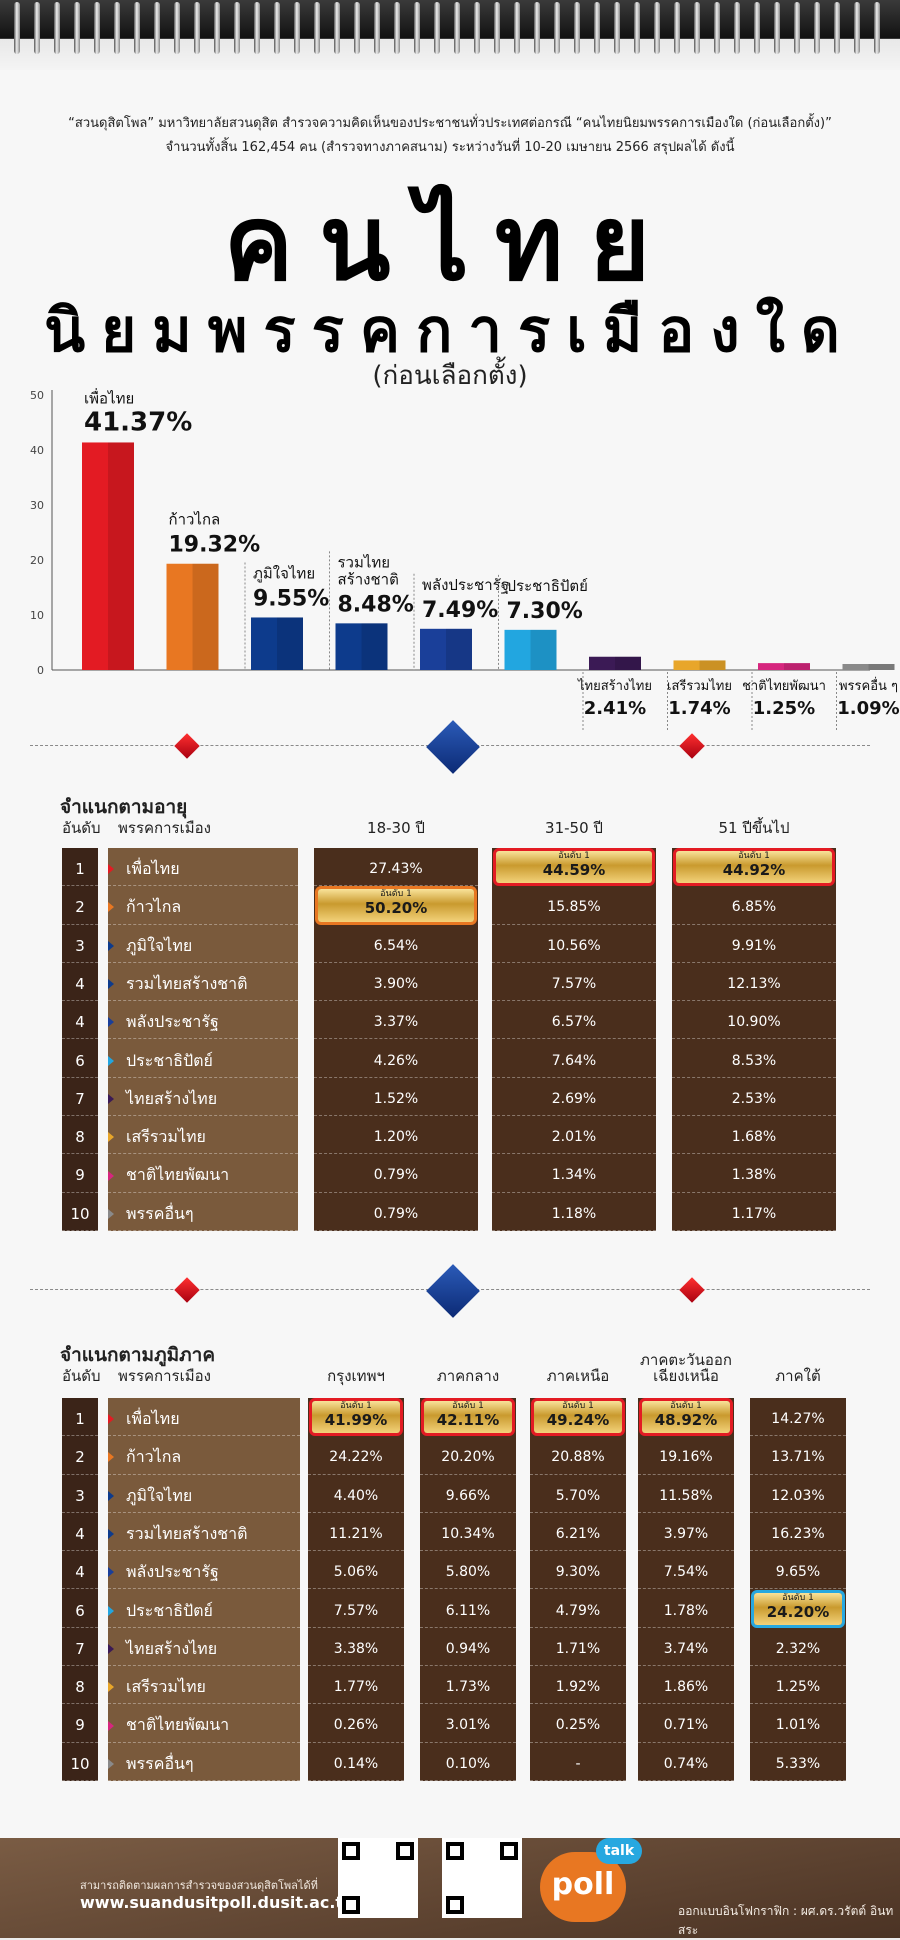  What do you see at coordinates (574, 870) in the screenshot?
I see `badge-value: 44.59%` at bounding box center [574, 870].